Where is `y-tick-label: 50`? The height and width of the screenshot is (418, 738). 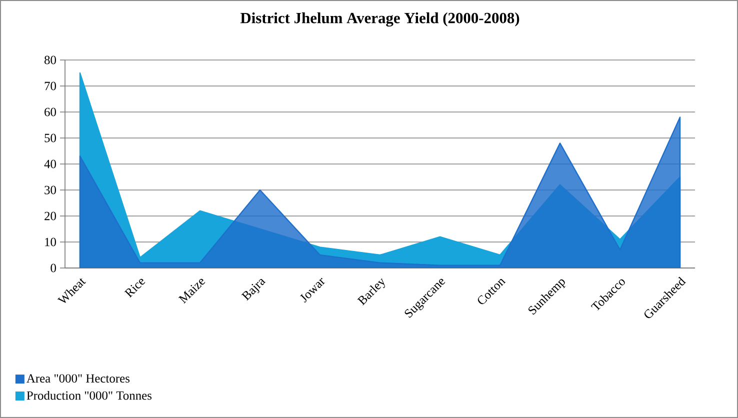
y-tick-label: 50 is located at coordinates (50, 138).